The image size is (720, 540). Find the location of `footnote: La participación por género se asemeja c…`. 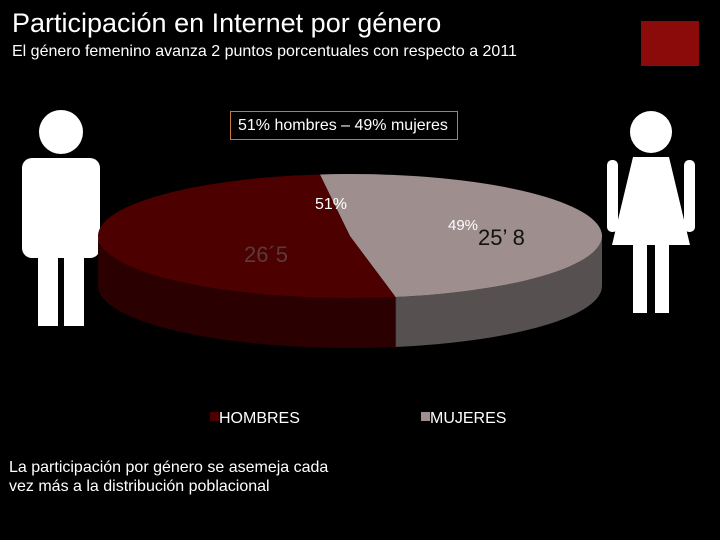

footnote: La participación por género se asemeja c… is located at coordinates (169, 477).